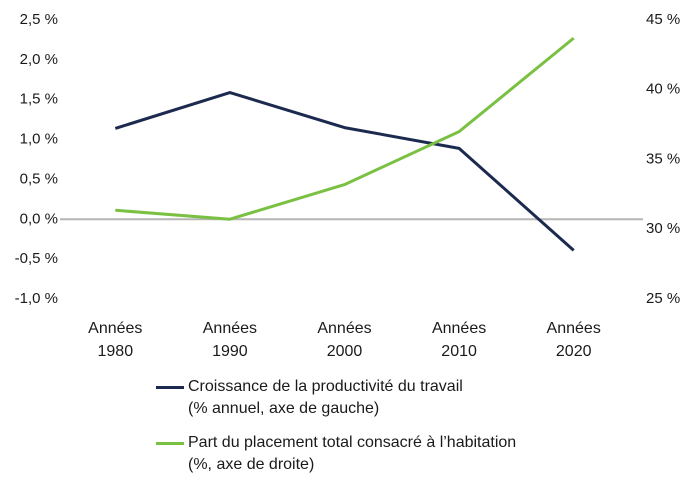 The image size is (698, 479). Describe the element at coordinates (39, 99) in the screenshot. I see `y-tick-label: 1,5 %` at that location.